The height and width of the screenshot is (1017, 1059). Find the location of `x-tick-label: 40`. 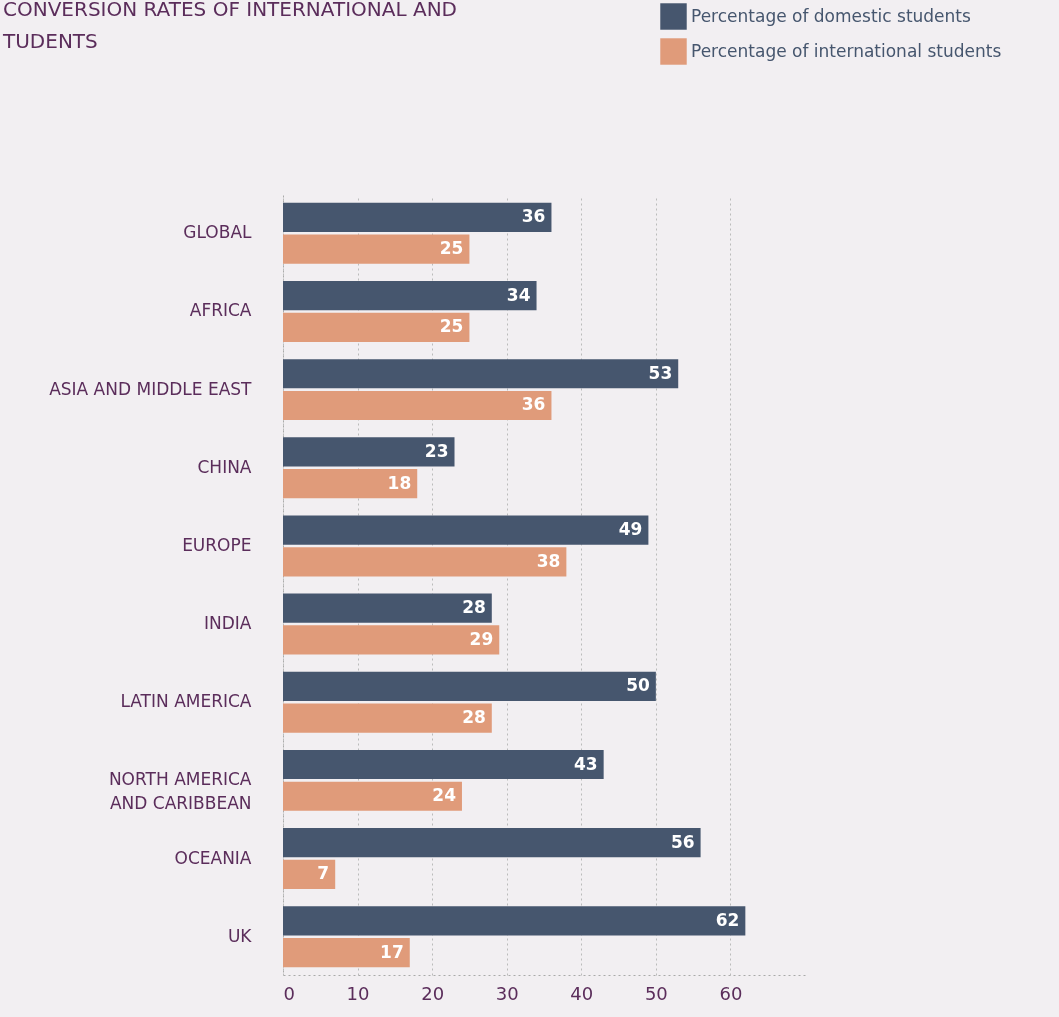

x-tick-label: 40 is located at coordinates (582, 993).